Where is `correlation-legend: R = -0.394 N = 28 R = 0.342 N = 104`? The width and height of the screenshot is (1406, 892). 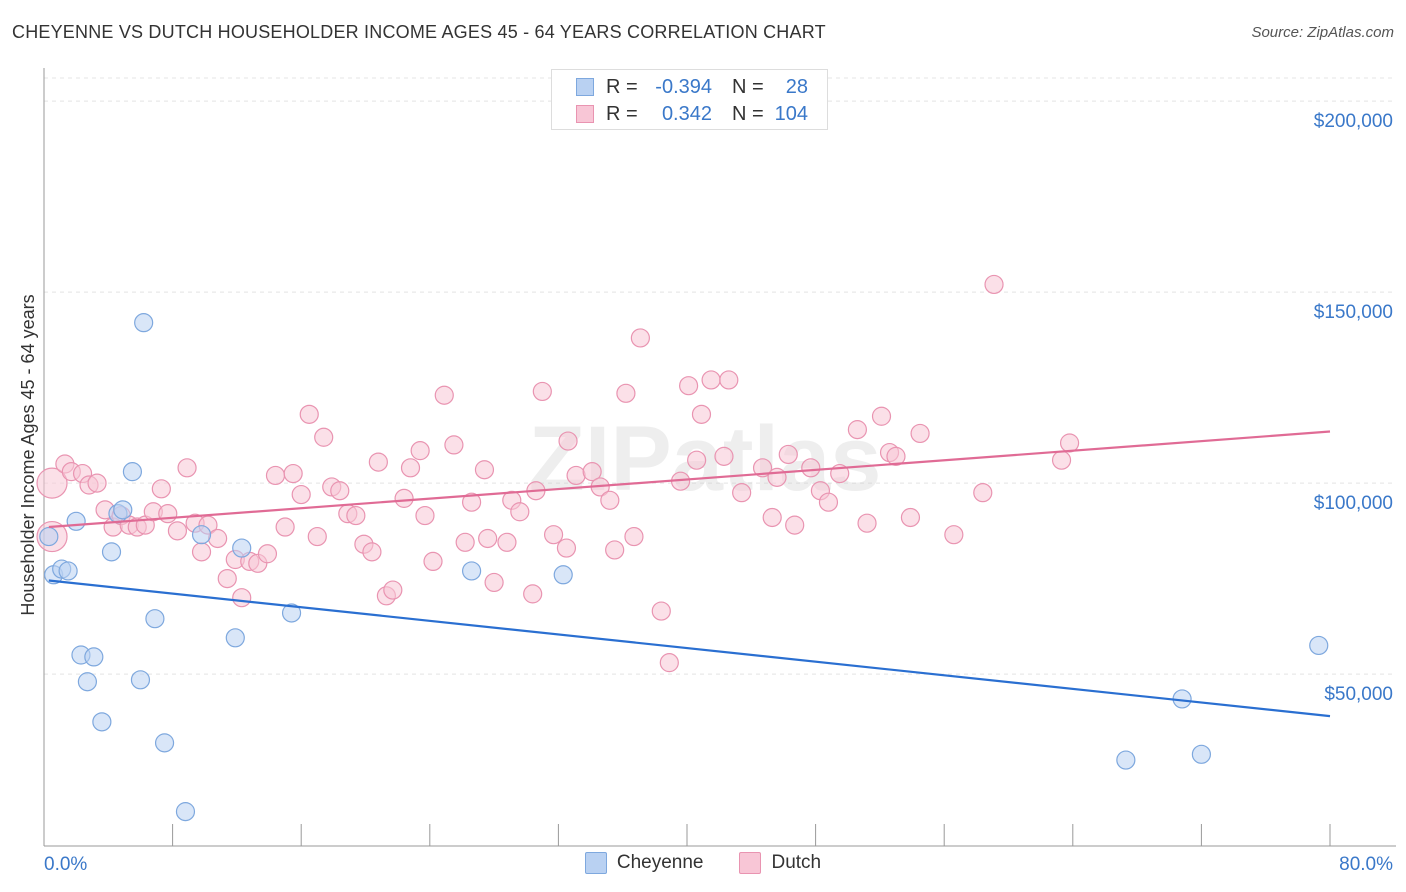
correlation-legend: R = -0.394 N = 28 R = 0.342 N = 104 is located at coordinates (689, 99).